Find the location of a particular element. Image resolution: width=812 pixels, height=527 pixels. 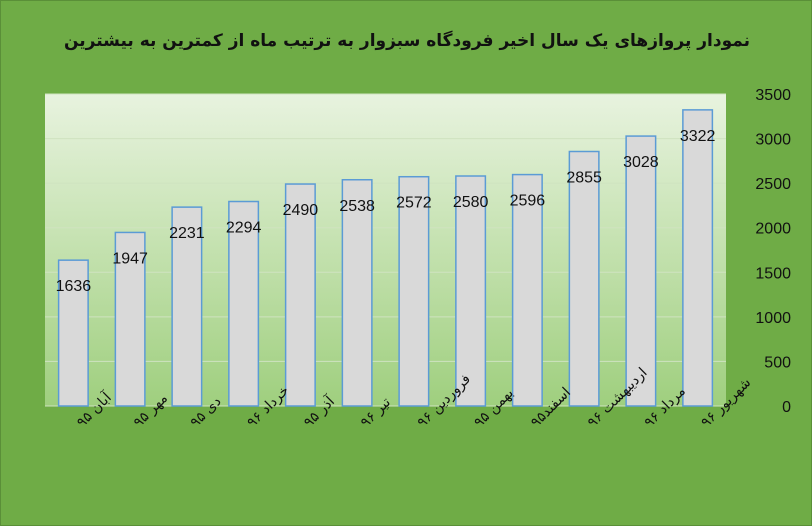

y-axis: 0 500 1000 1500 2000 2500 3000 3500 is located at coordinates (773, 251).